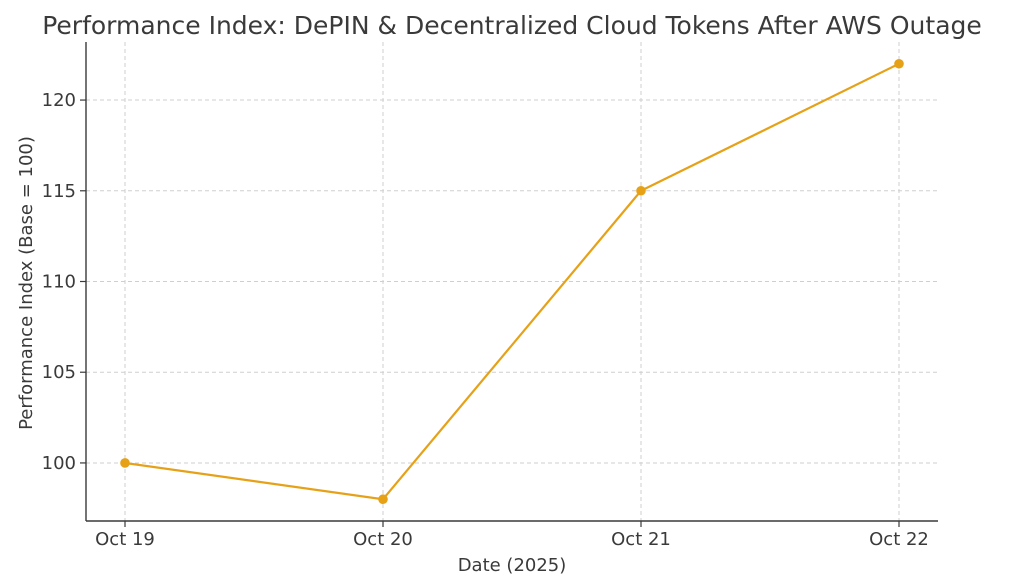 The height and width of the screenshot is (587, 1024). I want to click on x-tick-label: Oct 21, so click(641, 539).